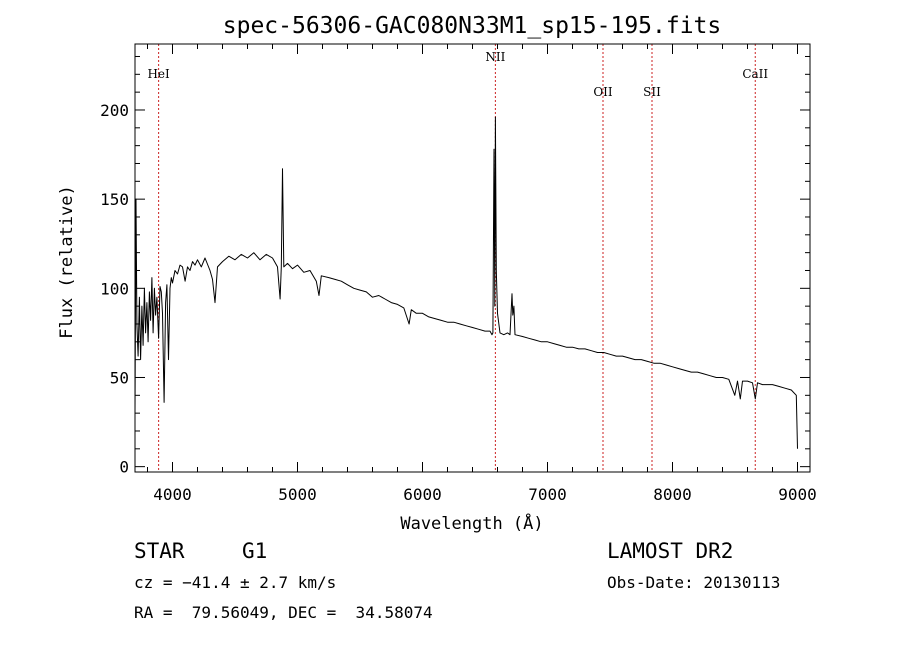 This screenshot has height=649, width=900. Describe the element at coordinates (694, 582) in the screenshot. I see `observation-date: Obs-Date: 20130113` at that location.